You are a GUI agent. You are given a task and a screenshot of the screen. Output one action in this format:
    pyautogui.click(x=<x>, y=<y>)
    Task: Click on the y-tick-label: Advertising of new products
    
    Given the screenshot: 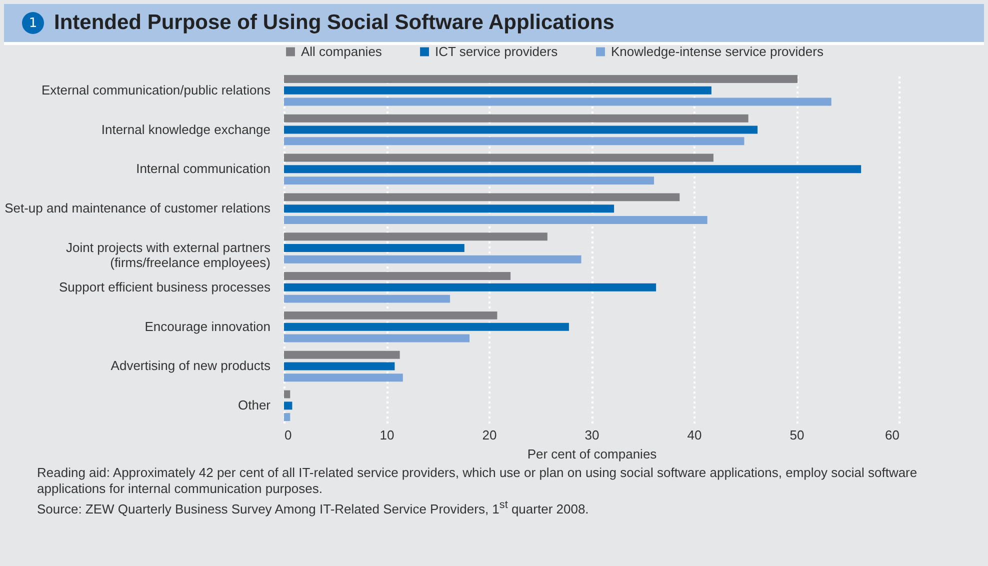 What is the action you would take?
    pyautogui.click(x=190, y=366)
    